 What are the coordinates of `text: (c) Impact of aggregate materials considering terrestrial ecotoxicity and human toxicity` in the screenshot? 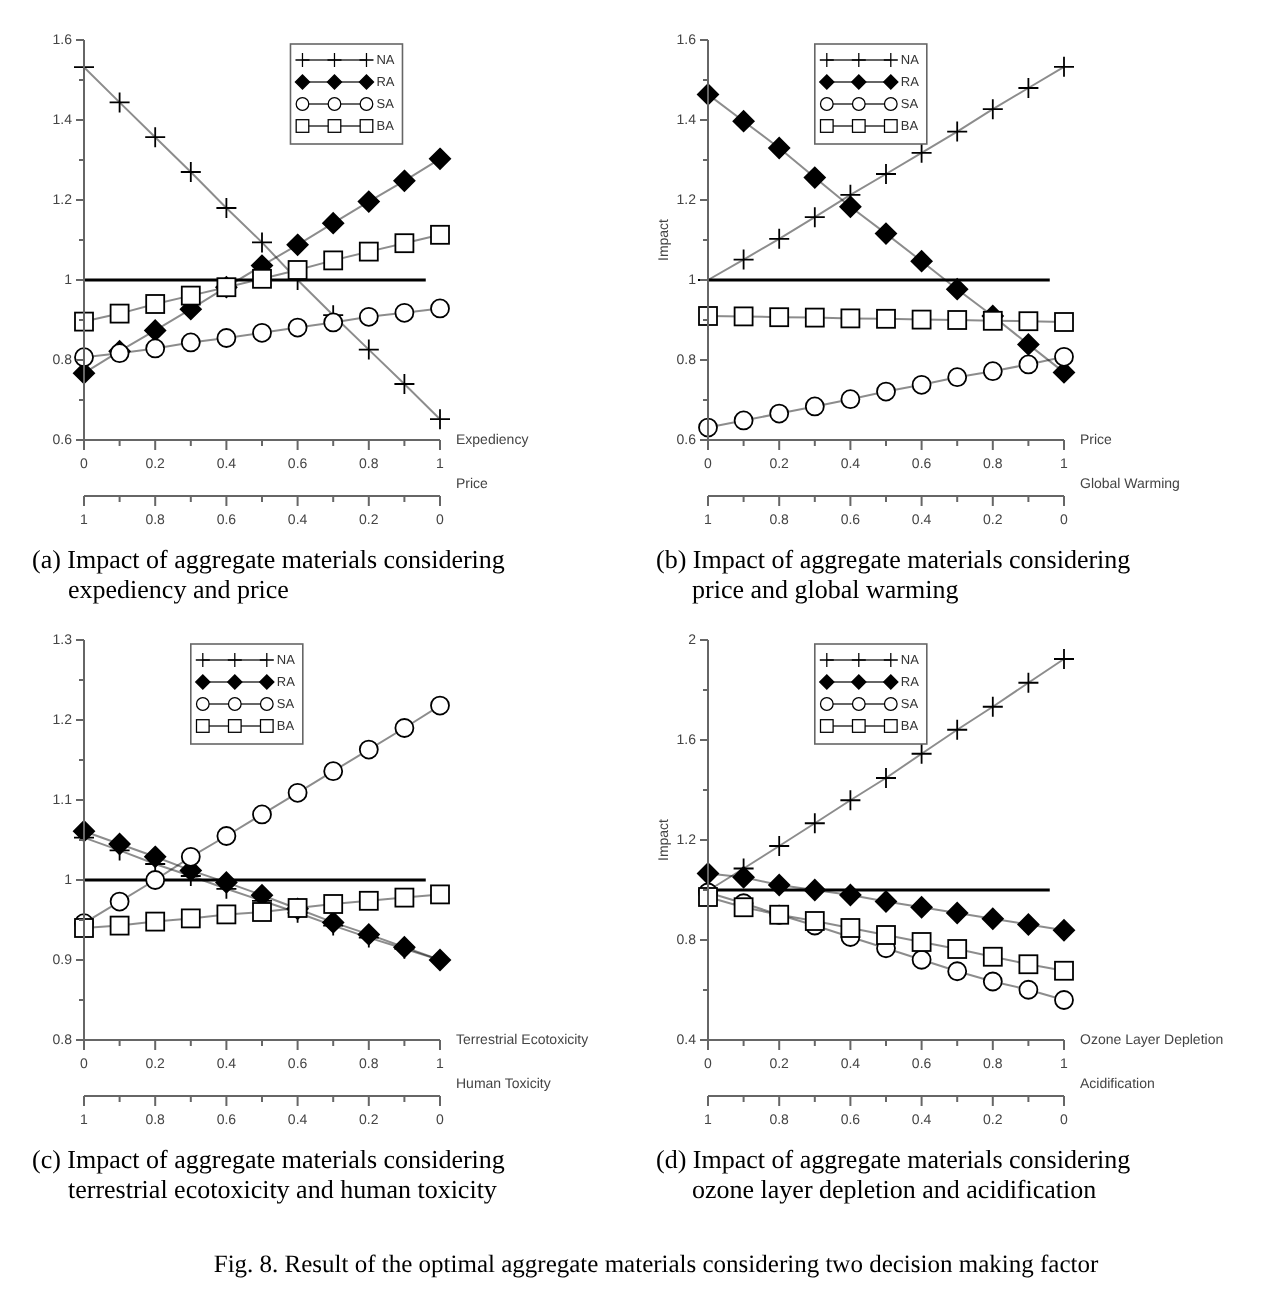 It's located at (269, 1174).